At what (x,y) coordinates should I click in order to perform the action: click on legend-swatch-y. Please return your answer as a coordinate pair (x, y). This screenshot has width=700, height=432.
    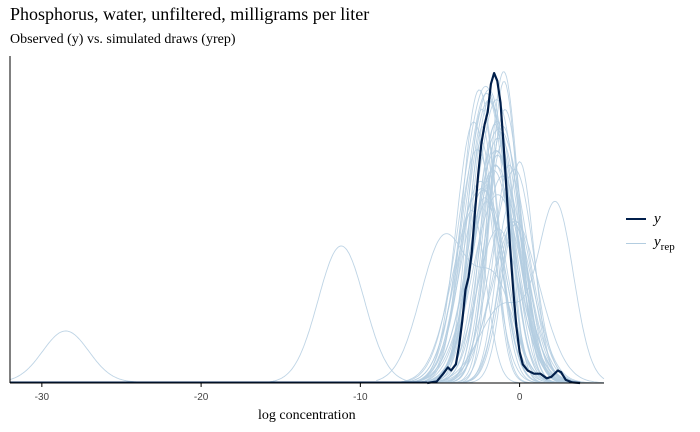
    Looking at the image, I should click on (636, 219).